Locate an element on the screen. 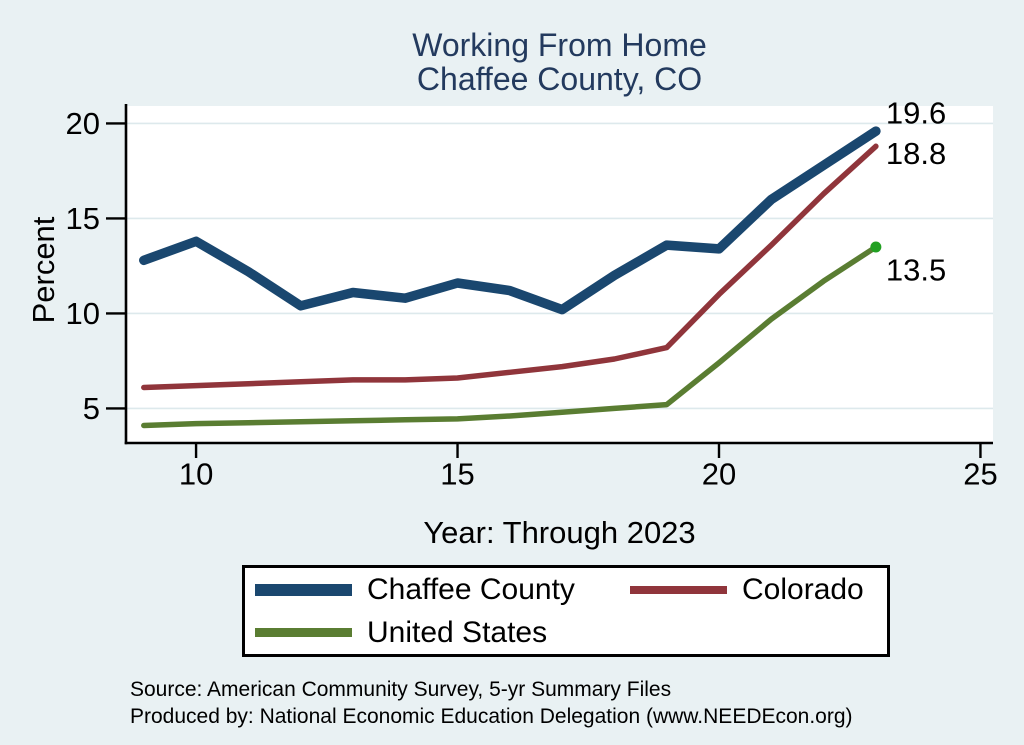  y-tick-label-10: 10 is located at coordinates (83, 313).